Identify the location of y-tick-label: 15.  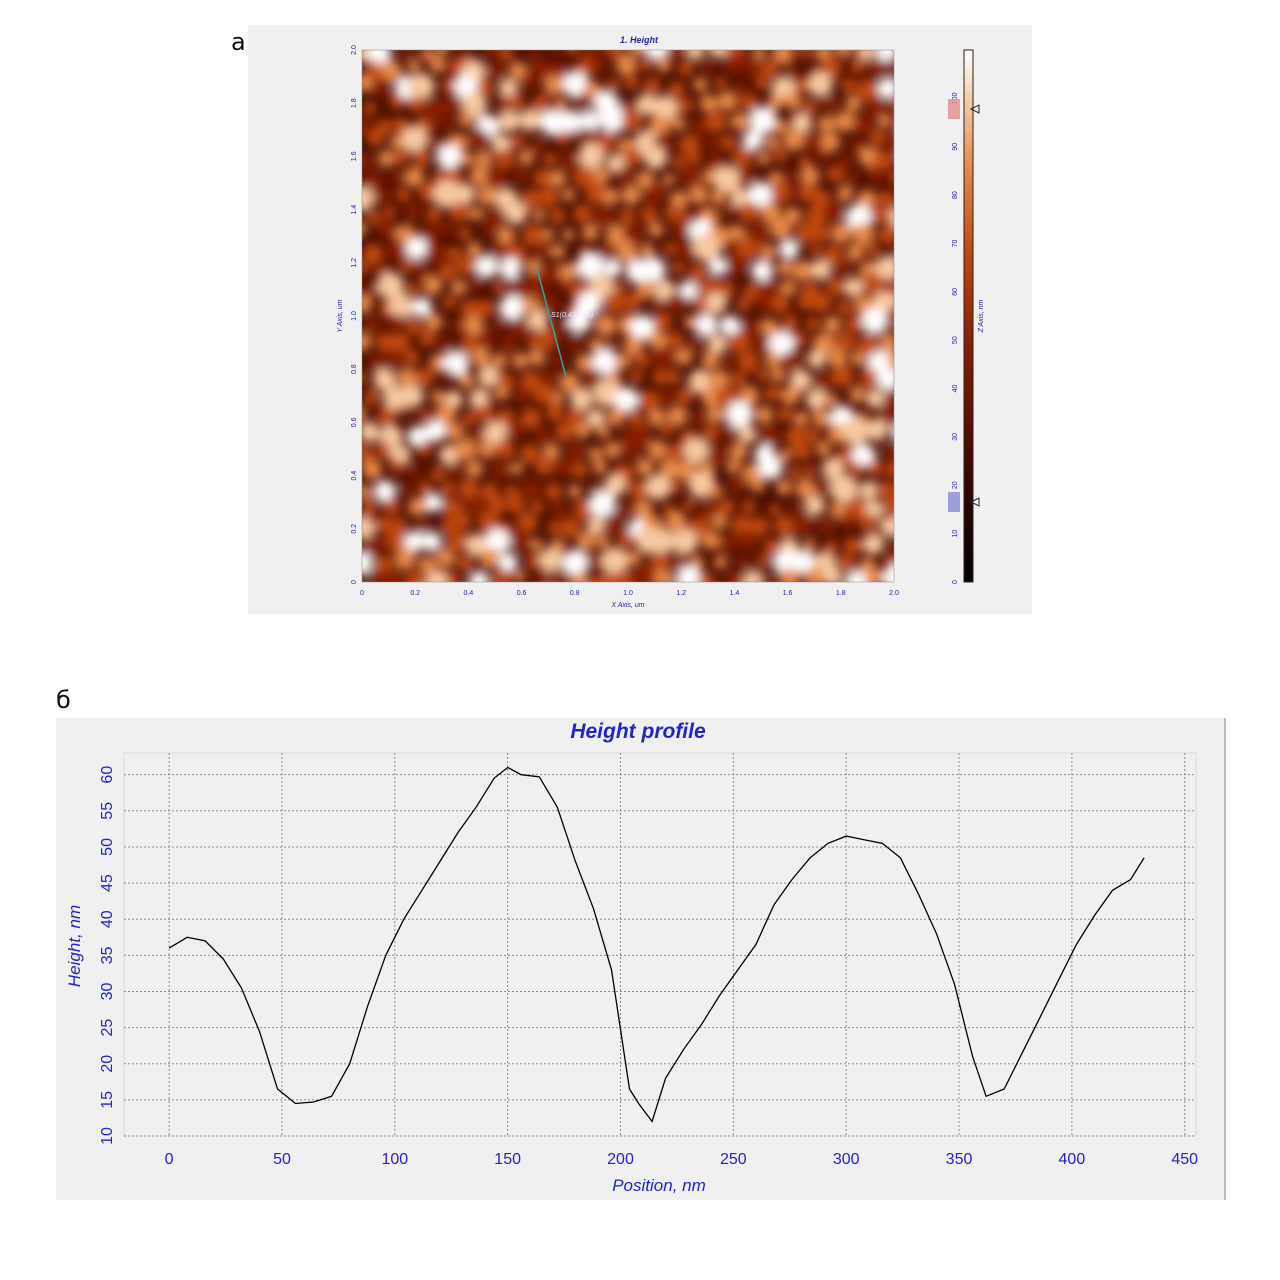
(107, 1100).